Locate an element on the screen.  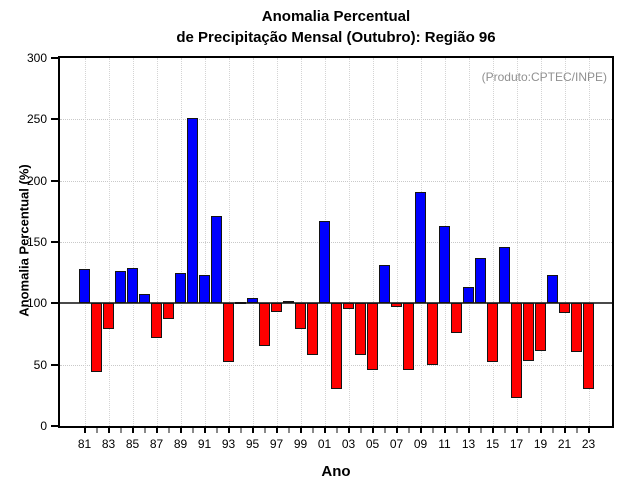
x-tick-label-1983: 83 is located at coordinates (108, 444).